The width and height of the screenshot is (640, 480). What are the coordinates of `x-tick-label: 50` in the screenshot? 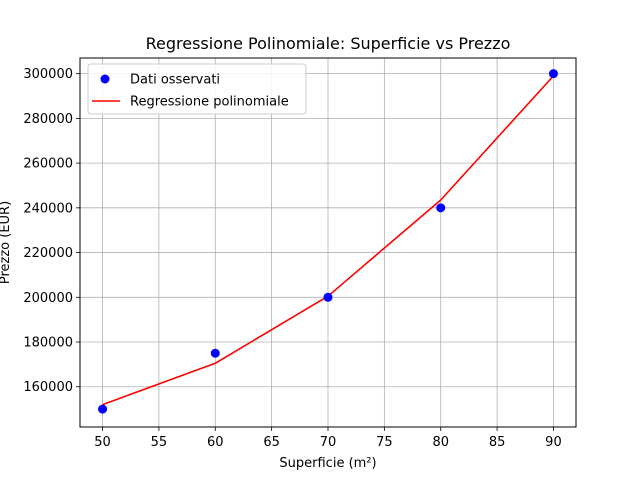 It's located at (102, 442).